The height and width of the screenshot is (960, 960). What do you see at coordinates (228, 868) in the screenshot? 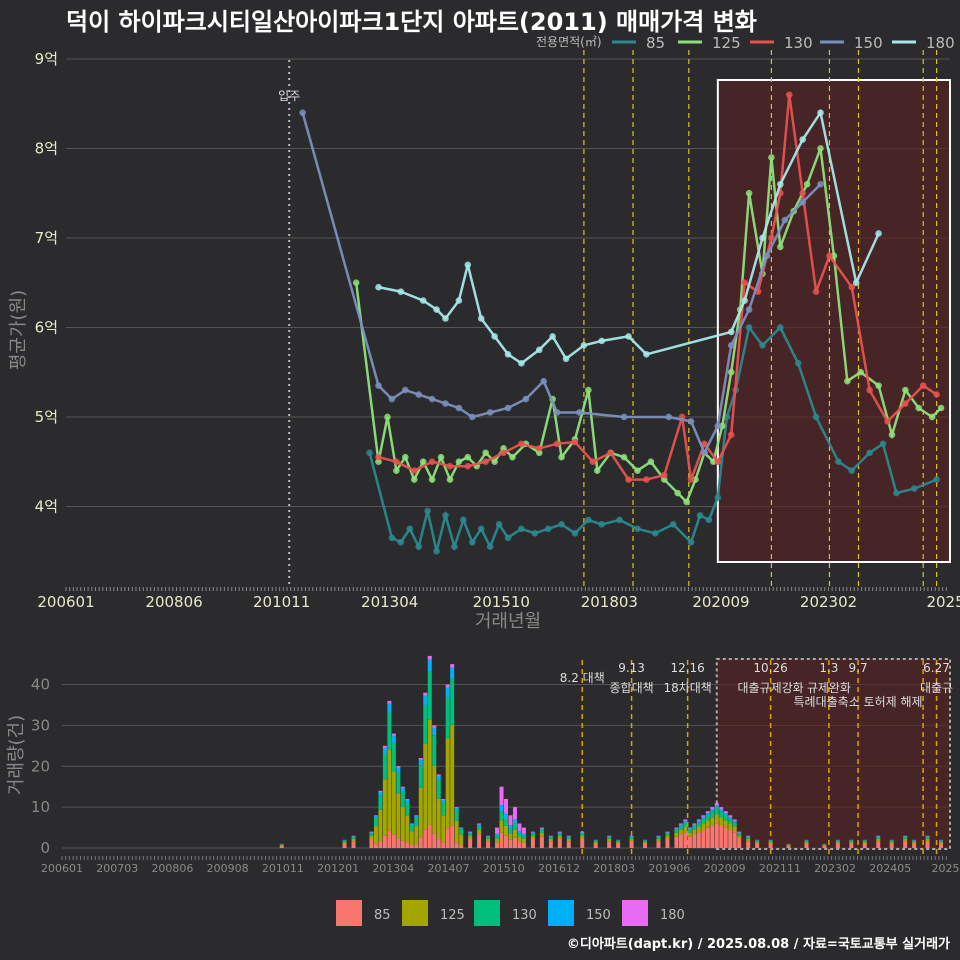
I see `bar-x-tick-label: 200908` at bounding box center [228, 868].